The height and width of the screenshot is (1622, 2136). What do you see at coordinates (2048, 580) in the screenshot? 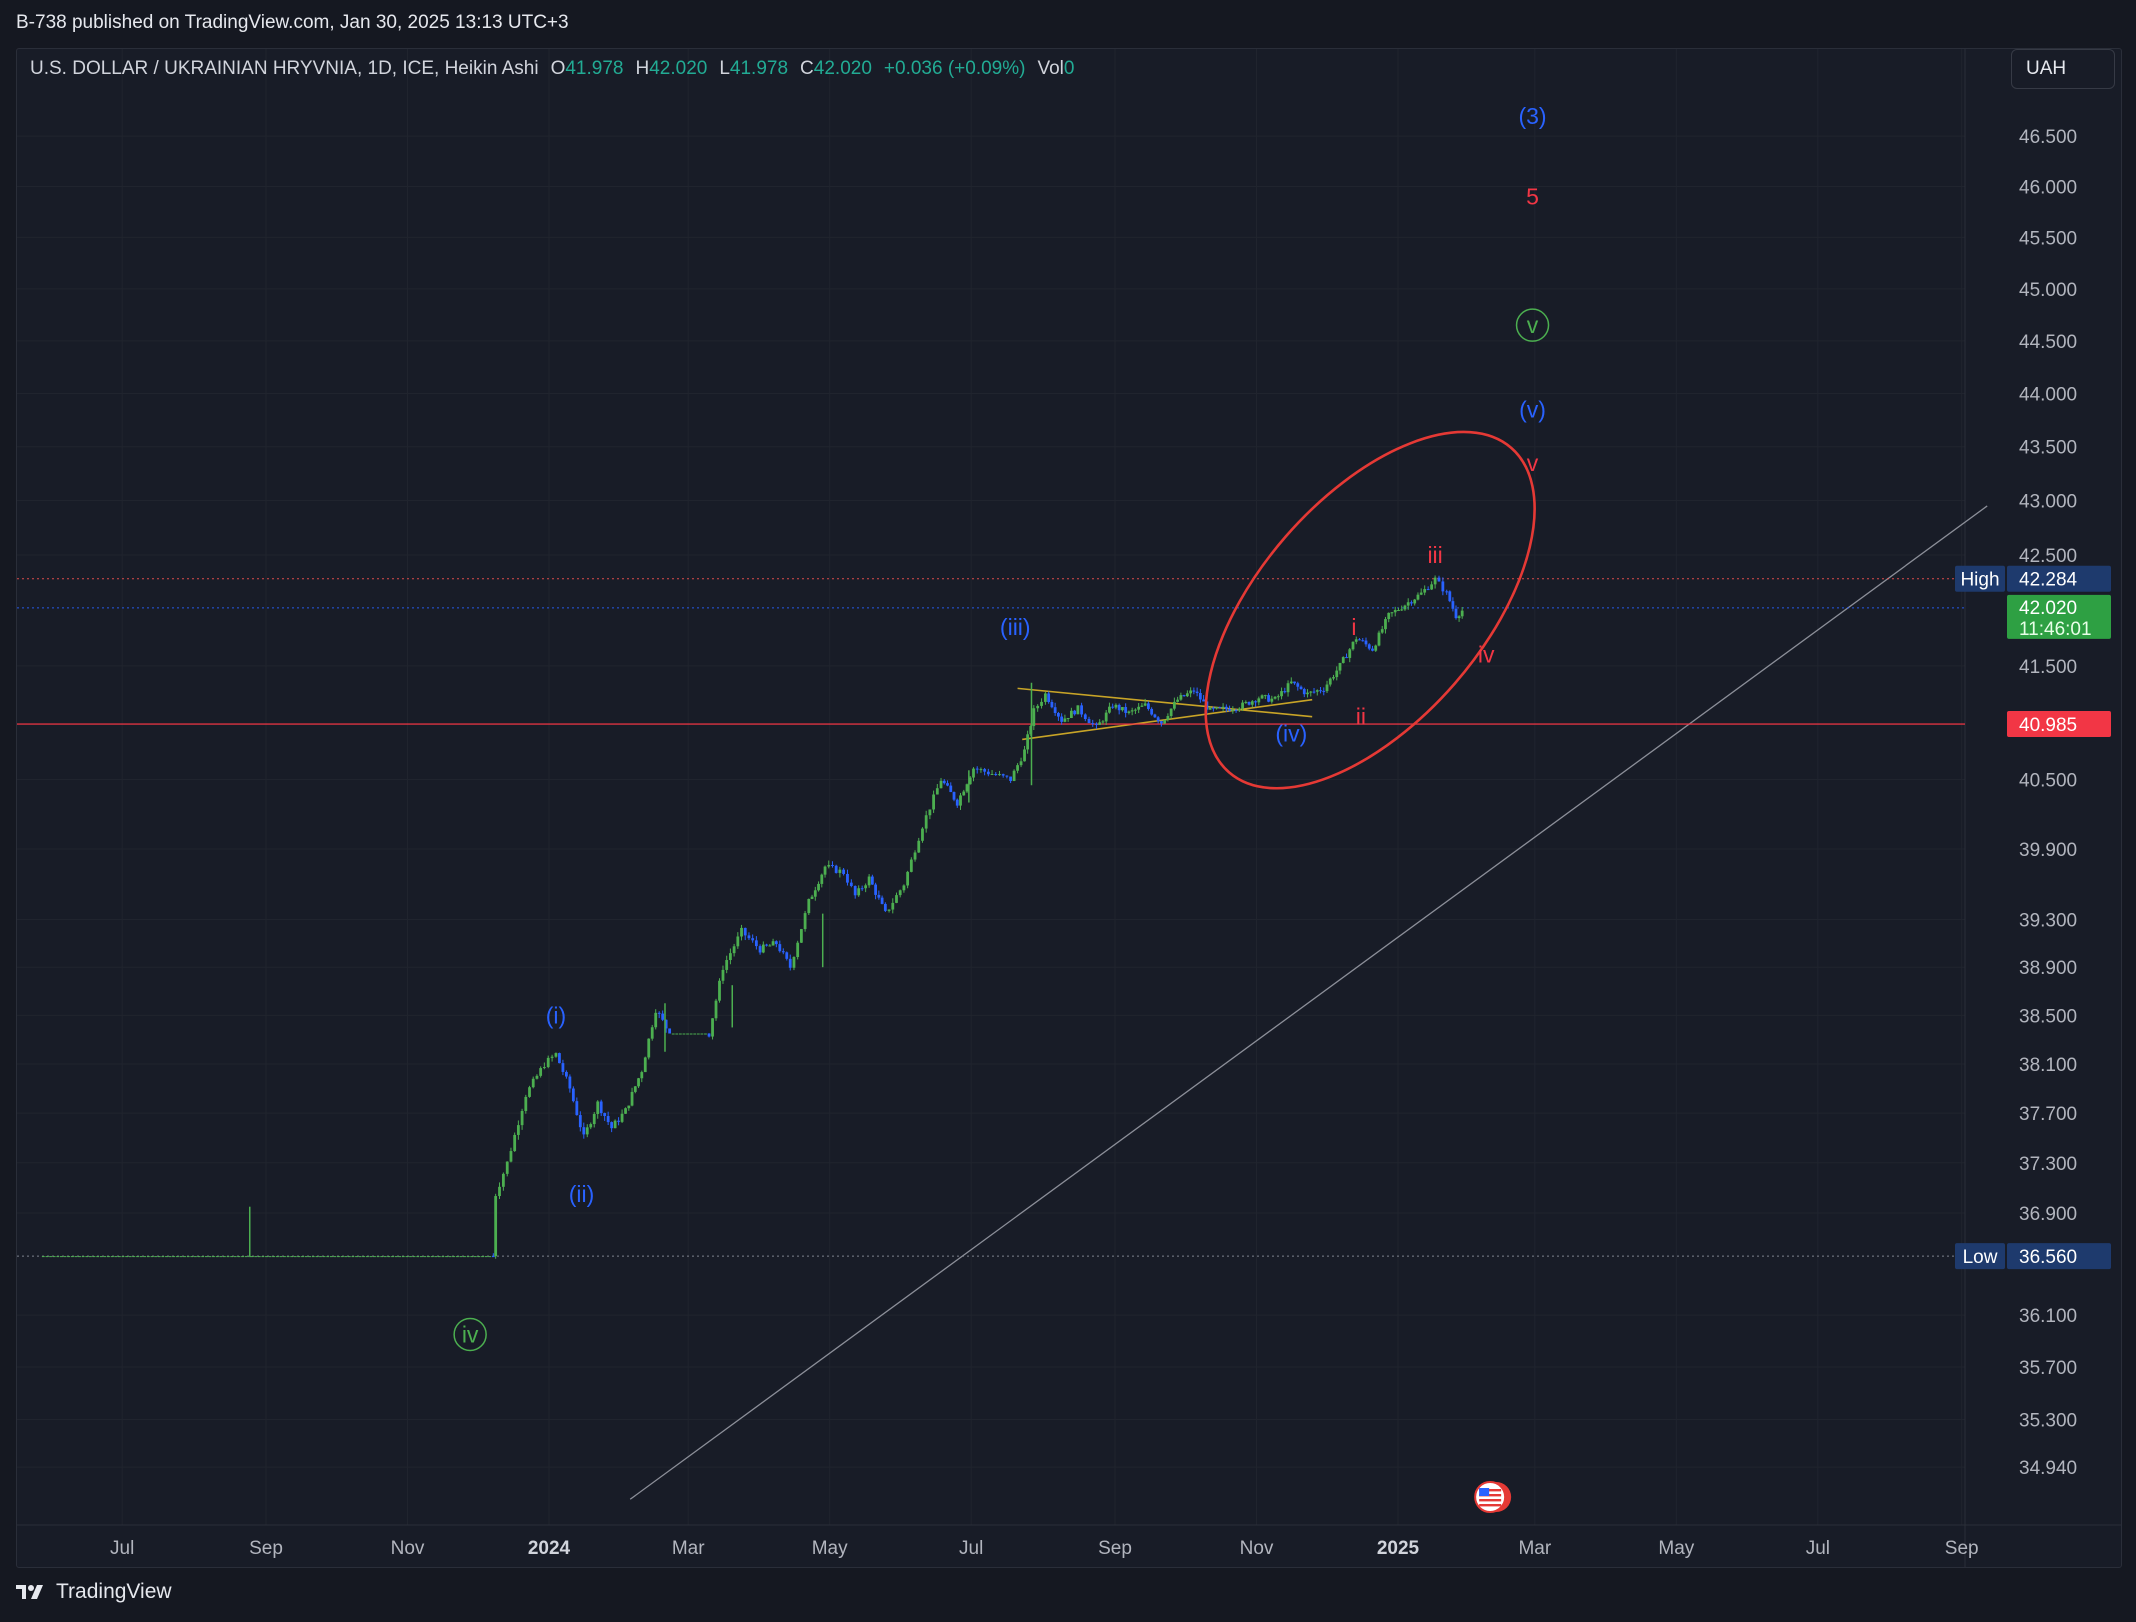
I see `price-line-value: 42.284` at bounding box center [2048, 580].